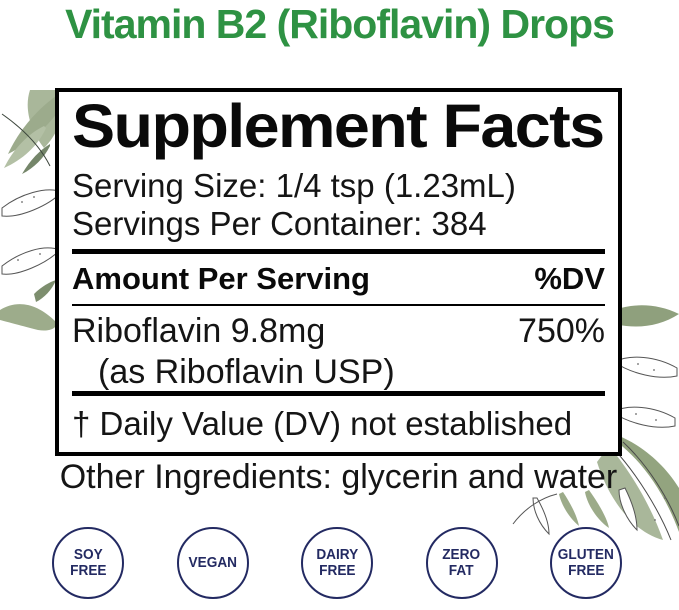 This screenshot has width=679, height=610. What do you see at coordinates (569, 278) in the screenshot?
I see `percent-dv-header: %DV` at bounding box center [569, 278].